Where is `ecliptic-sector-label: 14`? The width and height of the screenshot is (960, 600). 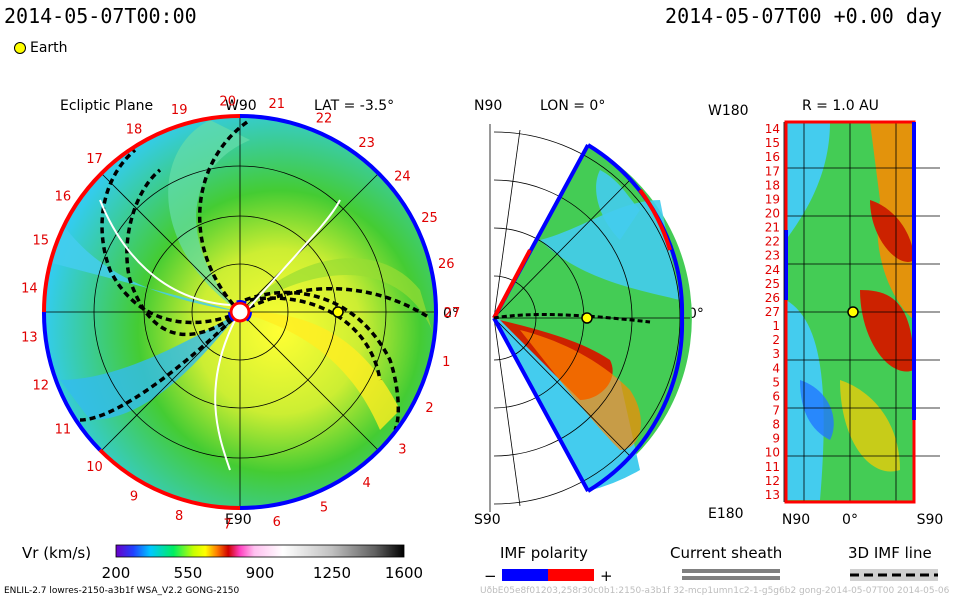 ecliptic-sector-label: 14 is located at coordinates (29, 288).